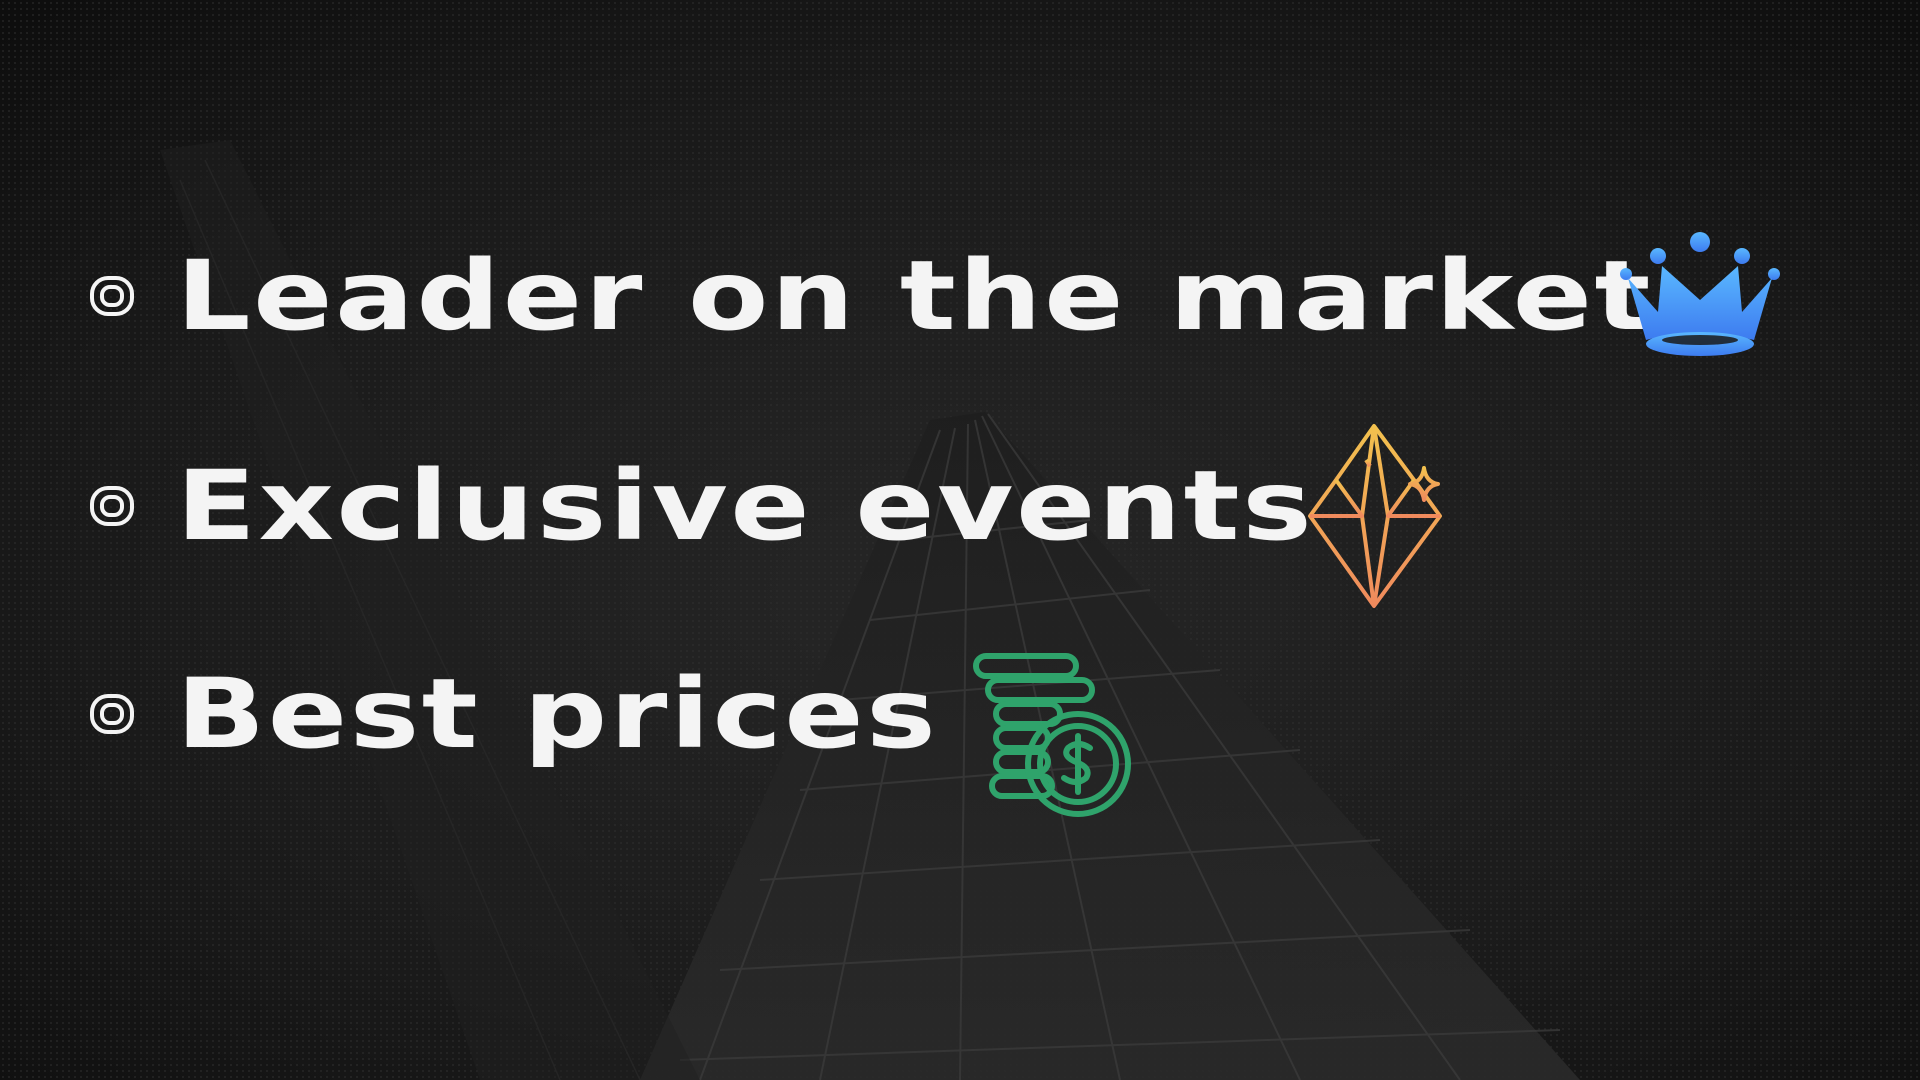 The height and width of the screenshot is (1080, 1920). What do you see at coordinates (1375, 516) in the screenshot?
I see `diamond-icon` at bounding box center [1375, 516].